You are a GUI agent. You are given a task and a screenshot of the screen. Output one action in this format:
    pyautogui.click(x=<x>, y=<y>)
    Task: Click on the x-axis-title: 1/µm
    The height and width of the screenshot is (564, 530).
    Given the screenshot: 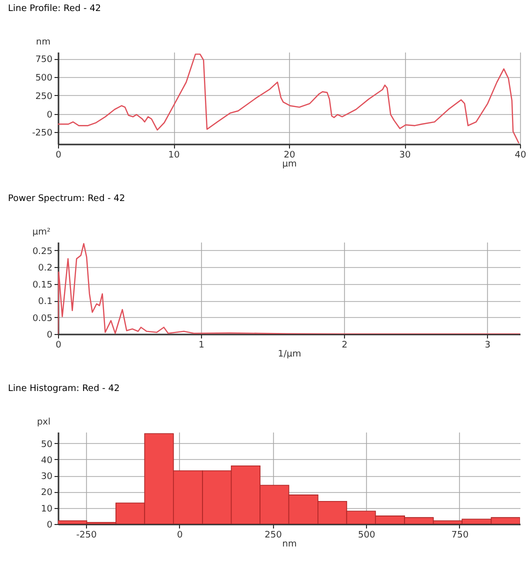 What is the action you would take?
    pyautogui.click(x=290, y=355)
    